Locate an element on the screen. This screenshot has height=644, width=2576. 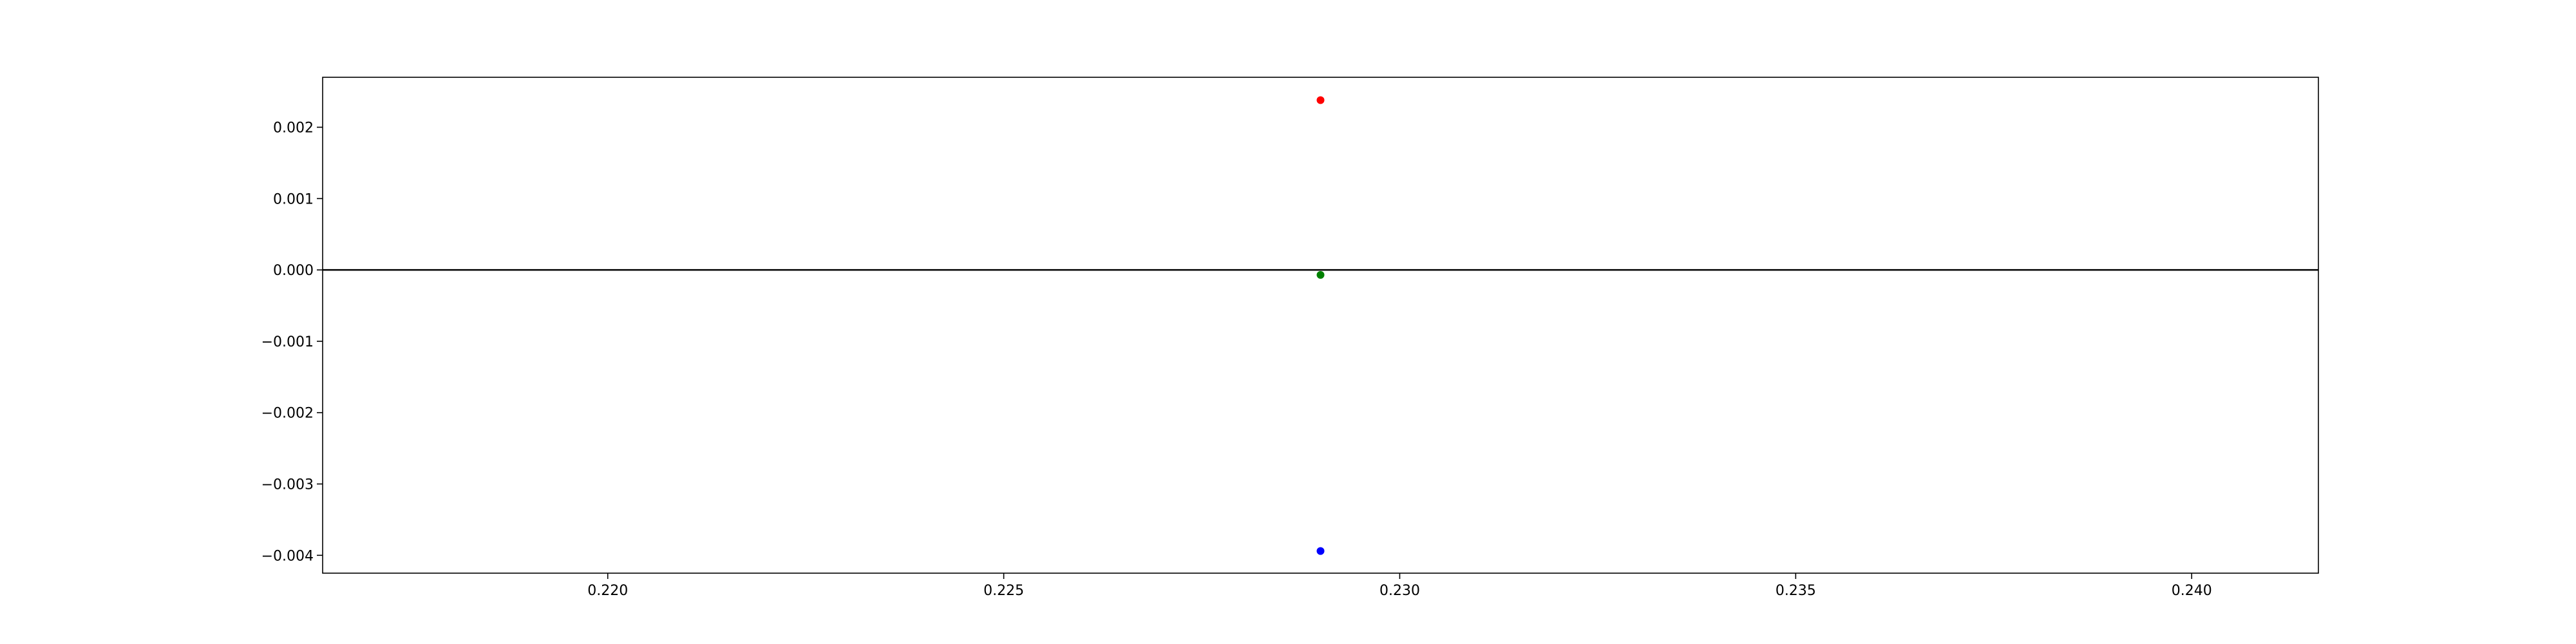
y-tick-label: 0.002 is located at coordinates (293, 128).